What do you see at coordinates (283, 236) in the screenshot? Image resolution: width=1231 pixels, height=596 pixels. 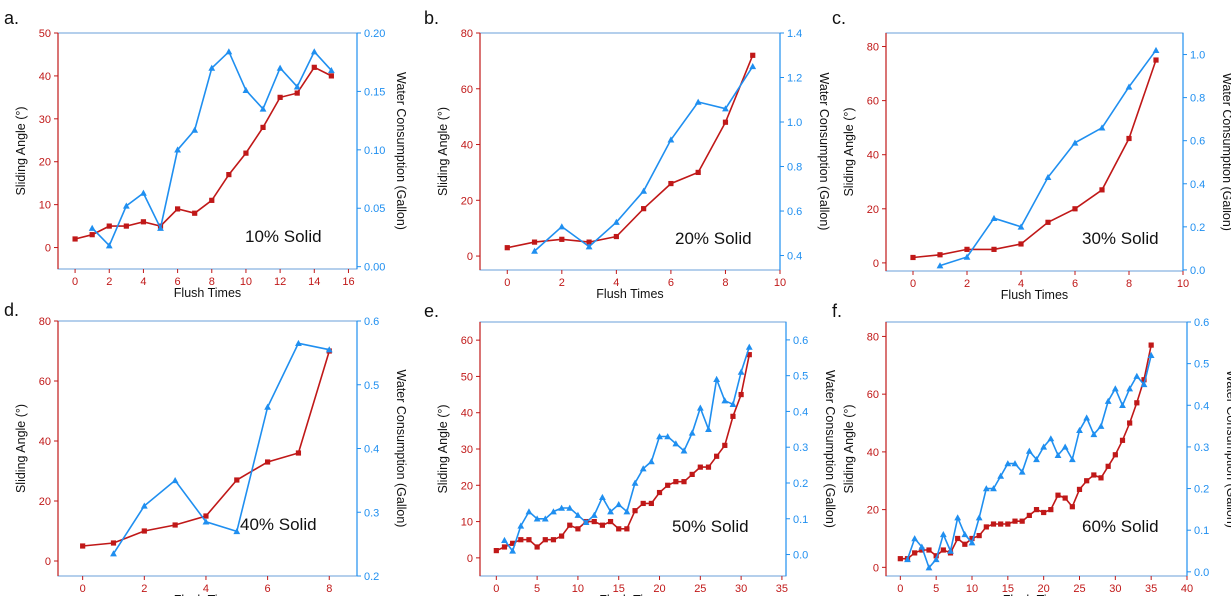 I see `solid-content-label: 10% Solid` at bounding box center [283, 236].